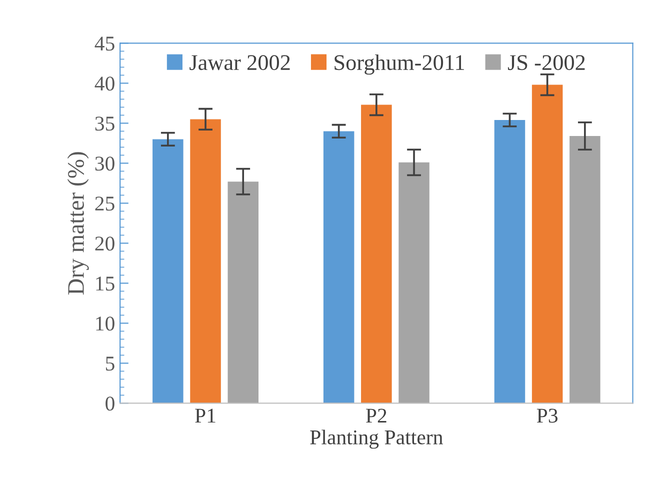  What do you see at coordinates (105, 283) in the screenshot?
I see `y-tick-label: 15` at bounding box center [105, 283].